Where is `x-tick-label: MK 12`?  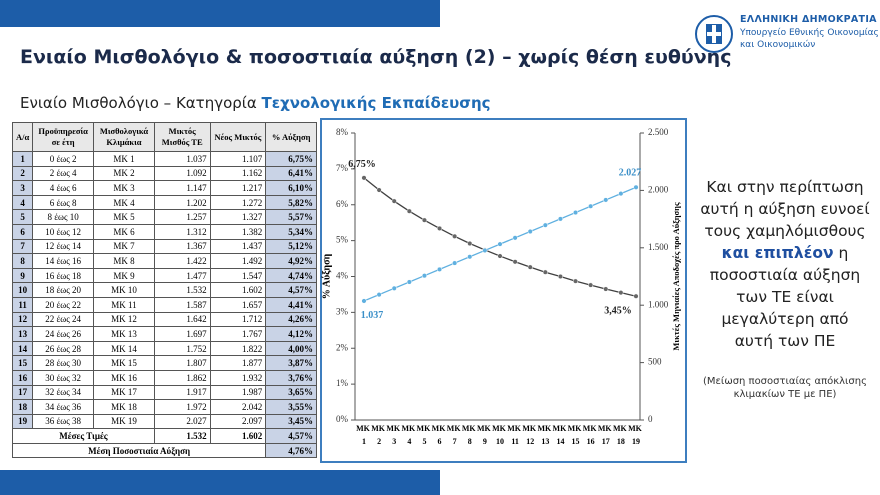 x-tick-label: MK 12 is located at coordinates (530, 435).